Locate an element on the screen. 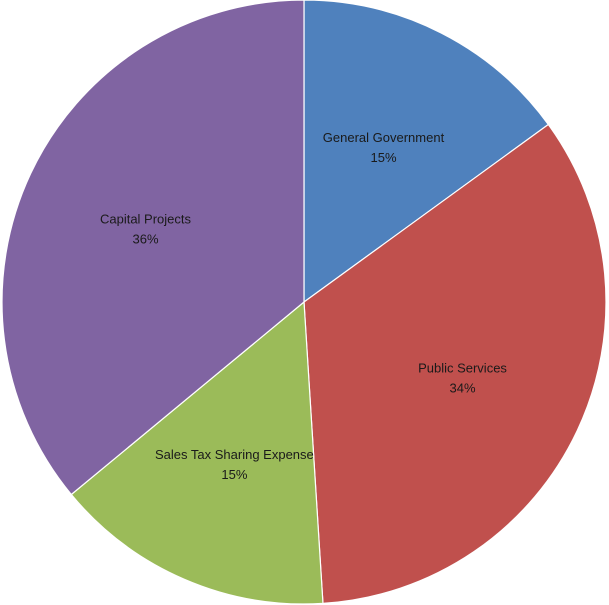 This screenshot has height=605, width=609. pie-label-capital-projects: Capital Projects 36% is located at coordinates (146, 228).